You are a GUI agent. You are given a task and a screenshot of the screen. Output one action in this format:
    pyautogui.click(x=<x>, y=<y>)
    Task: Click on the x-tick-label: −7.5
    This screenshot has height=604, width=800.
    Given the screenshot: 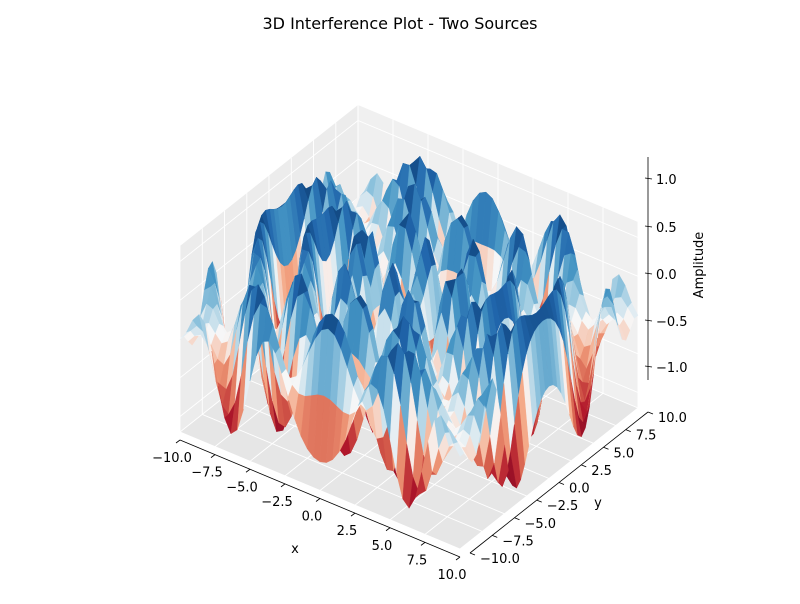 What is the action you would take?
    pyautogui.click(x=207, y=473)
    